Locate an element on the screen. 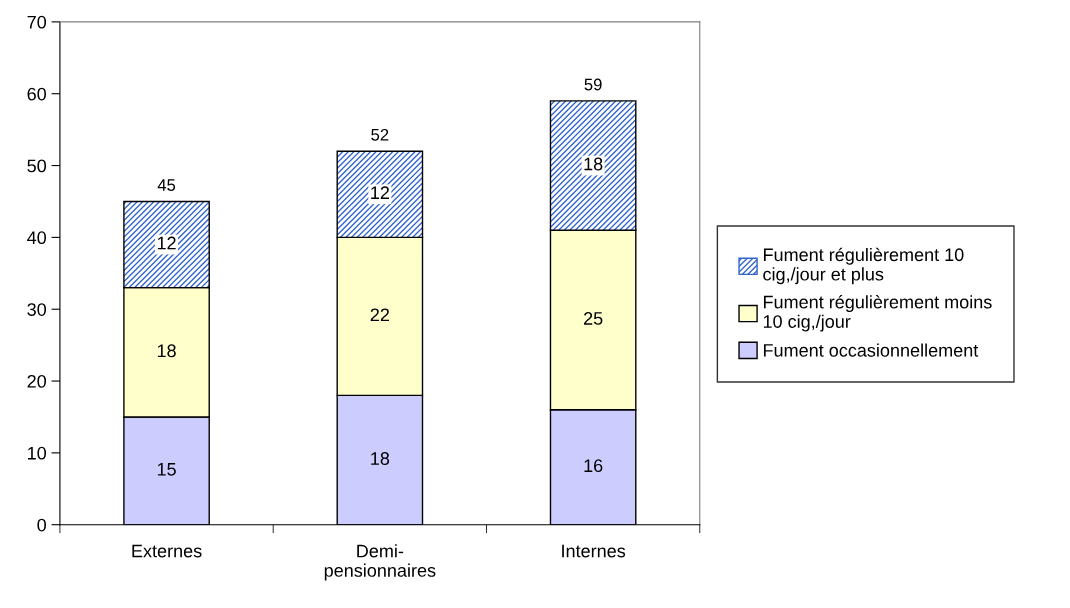 The image size is (1070, 608). x-tick-label: Demi- pensionnaires is located at coordinates (380, 562).